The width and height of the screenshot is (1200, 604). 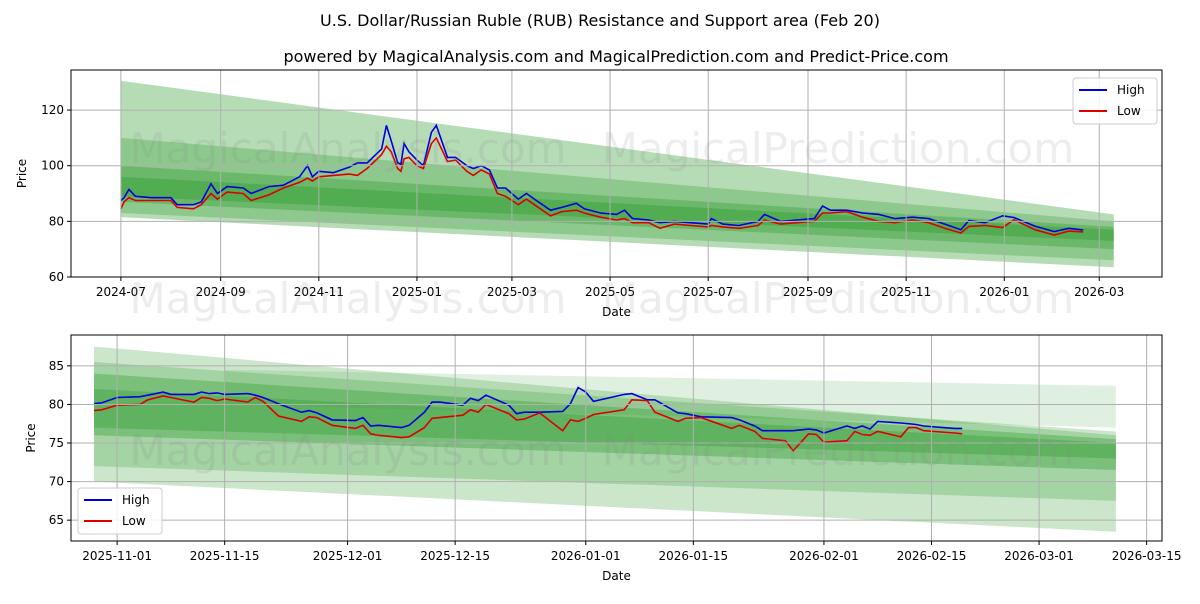 What do you see at coordinates (1147, 556) in the screenshot?
I see `x-tick-label: 2026-03-15` at bounding box center [1147, 556].